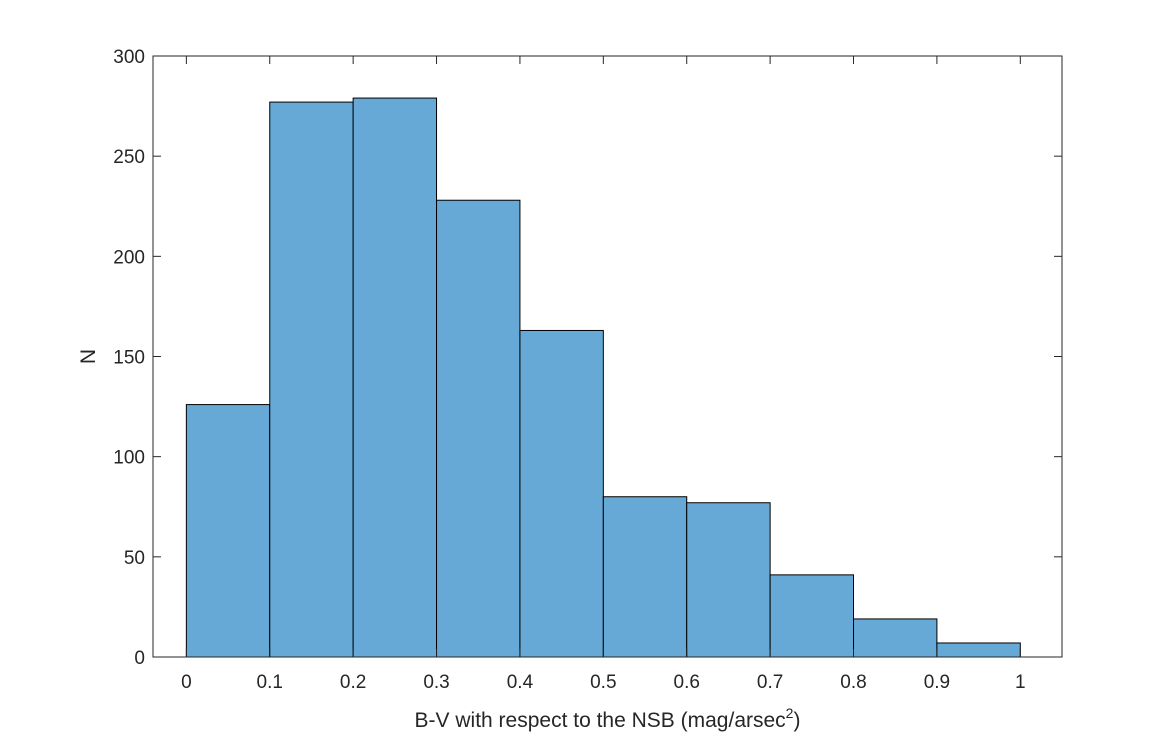 This screenshot has width=1176, height=738. I want to click on x-tick-label: 0.5, so click(603, 682).